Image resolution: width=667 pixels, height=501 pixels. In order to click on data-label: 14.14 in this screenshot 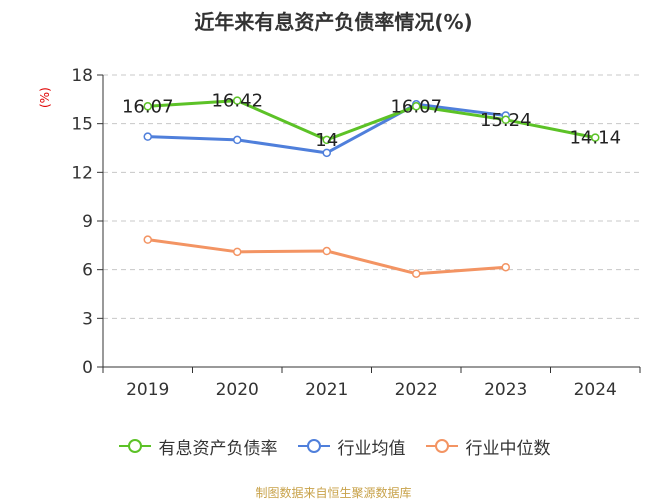, I will do `click(595, 138)`.